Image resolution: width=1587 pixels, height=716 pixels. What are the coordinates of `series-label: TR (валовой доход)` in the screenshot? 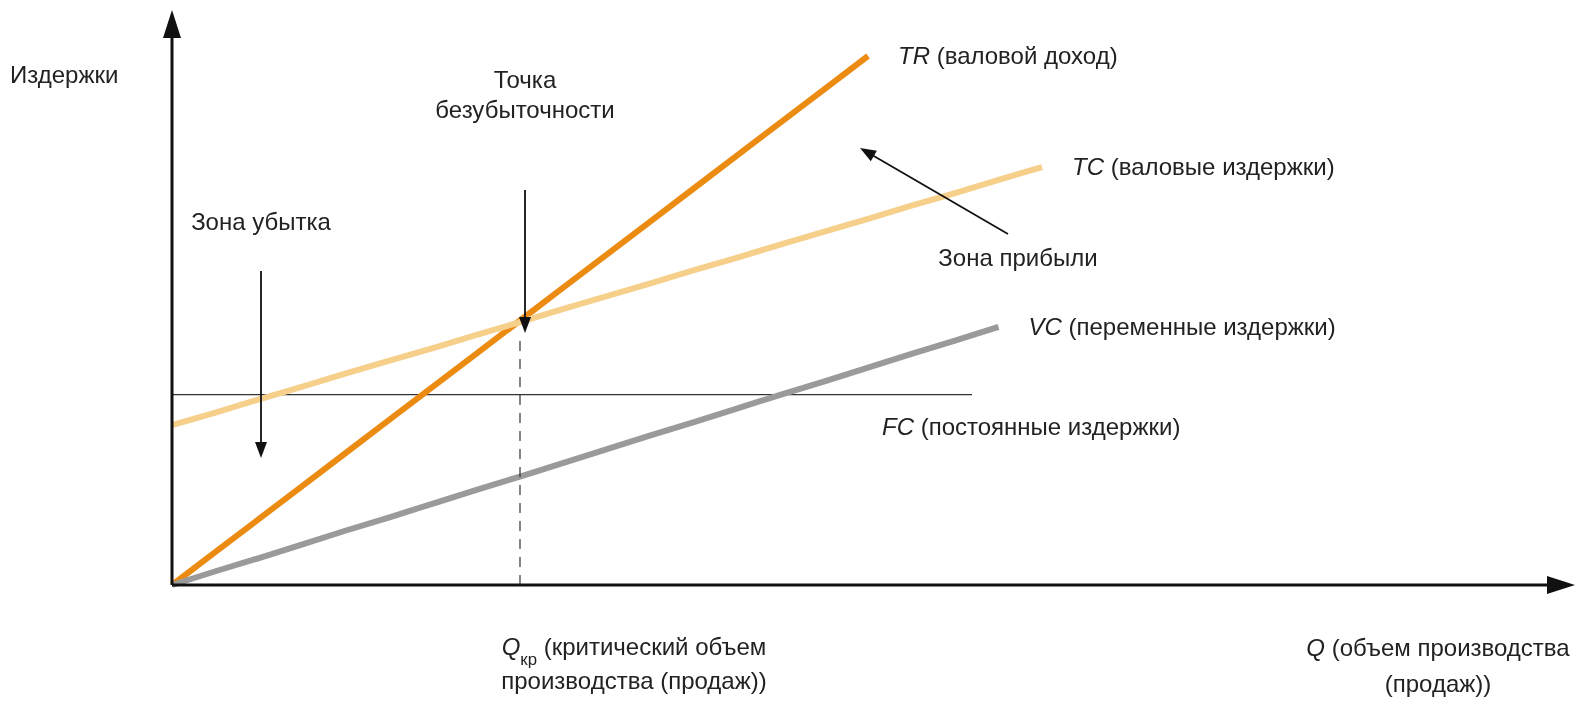 It's located at (1008, 55).